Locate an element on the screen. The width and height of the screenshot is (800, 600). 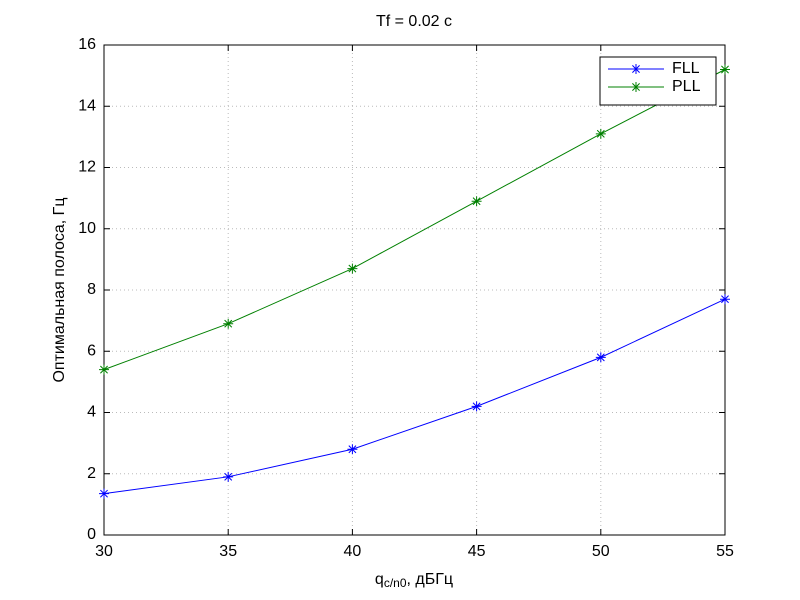
x-label-rest: , дБГц is located at coordinates (430, 579).